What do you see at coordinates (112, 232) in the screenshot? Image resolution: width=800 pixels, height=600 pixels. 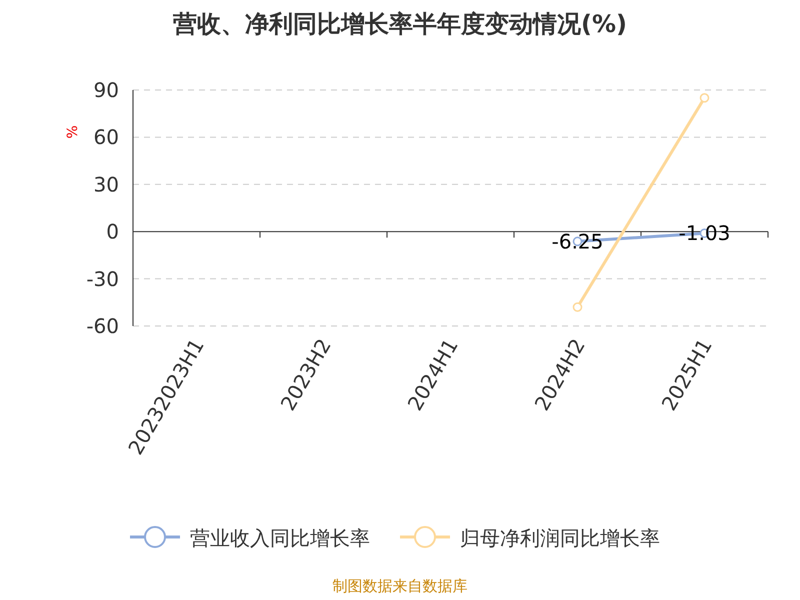 I see `y-tick-label: 0` at bounding box center [112, 232].